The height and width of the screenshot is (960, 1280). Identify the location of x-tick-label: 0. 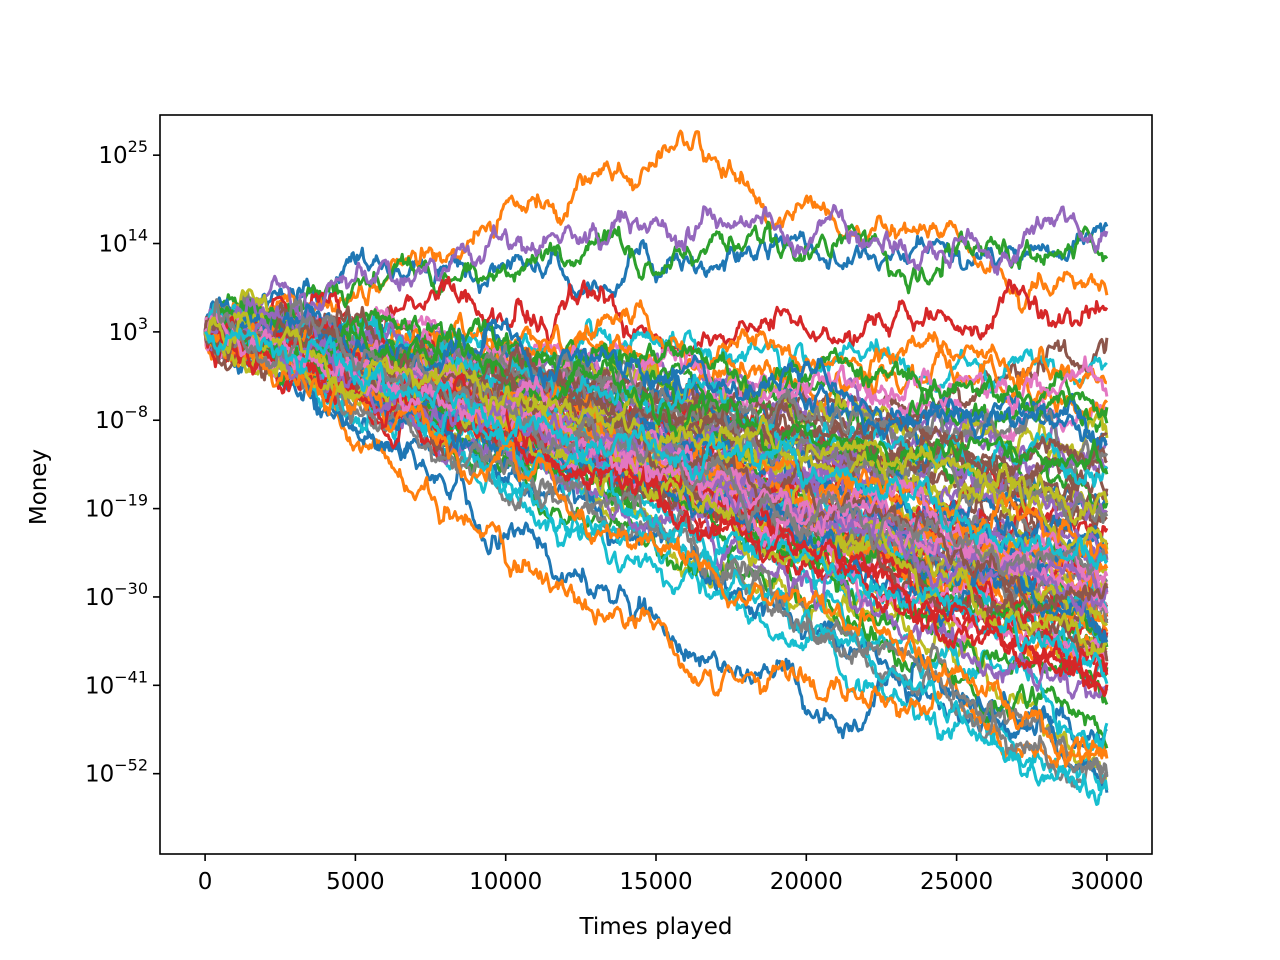
(205, 882).